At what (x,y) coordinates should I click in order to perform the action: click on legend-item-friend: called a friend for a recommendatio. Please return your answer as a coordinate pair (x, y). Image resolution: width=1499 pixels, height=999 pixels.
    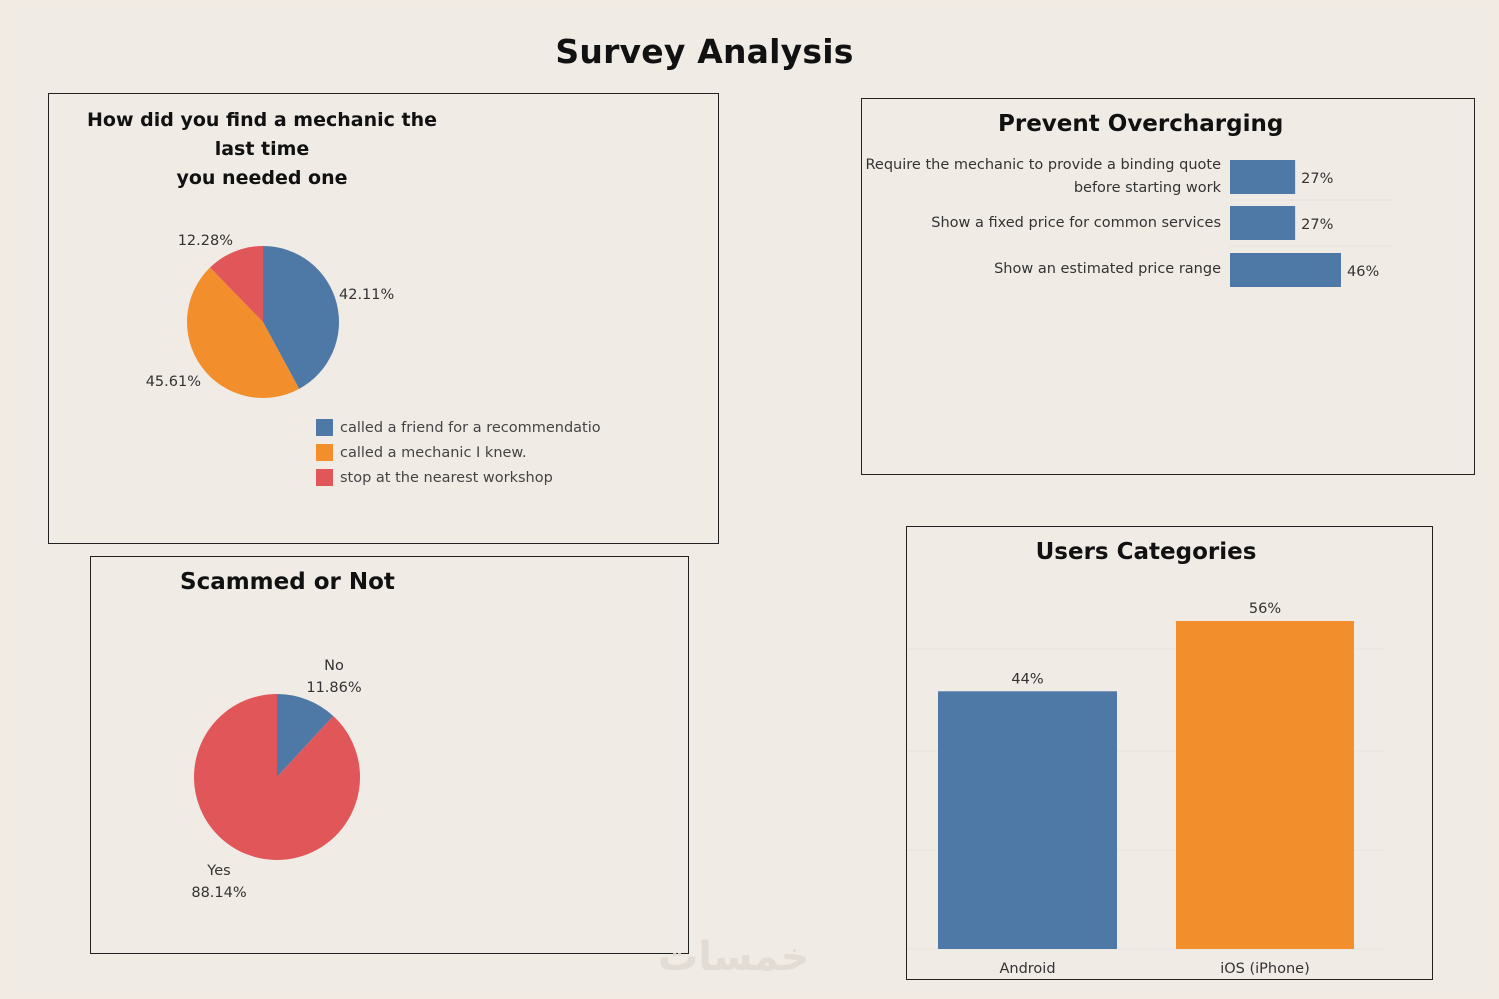
    Looking at the image, I should click on (458, 427).